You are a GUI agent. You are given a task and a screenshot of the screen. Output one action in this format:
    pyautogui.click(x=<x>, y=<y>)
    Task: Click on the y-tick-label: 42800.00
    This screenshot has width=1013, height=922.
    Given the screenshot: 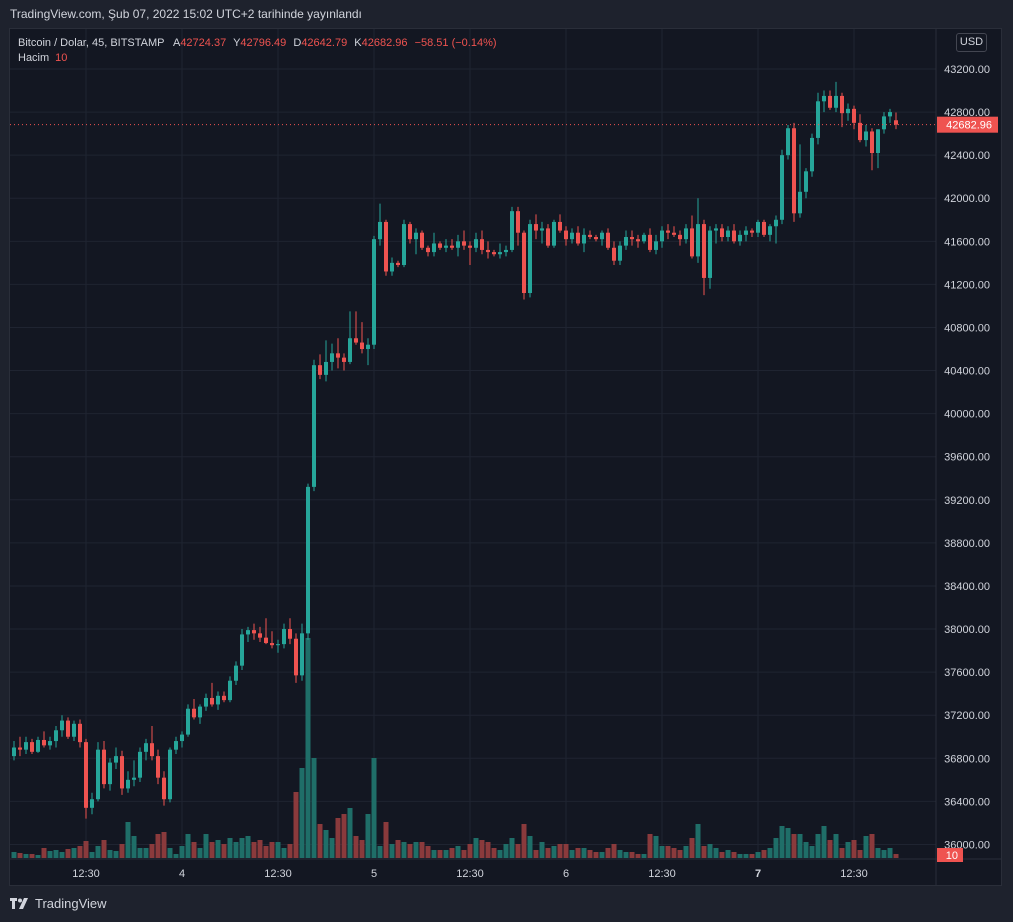 What is the action you would take?
    pyautogui.click(x=967, y=113)
    